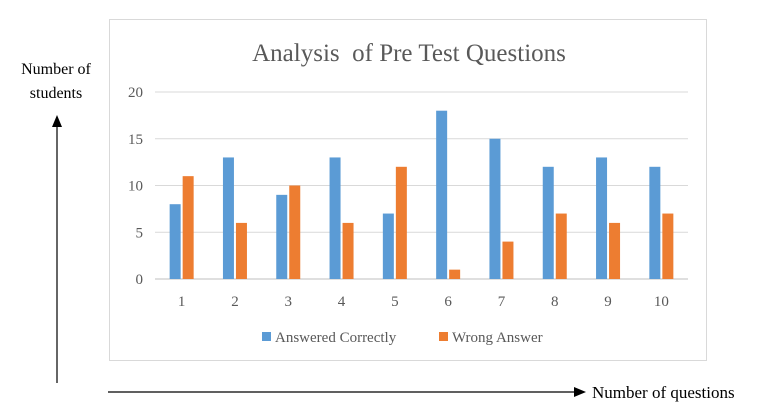 This screenshot has height=411, width=766. What do you see at coordinates (608, 302) in the screenshot?
I see `x-tick-label: 9` at bounding box center [608, 302].